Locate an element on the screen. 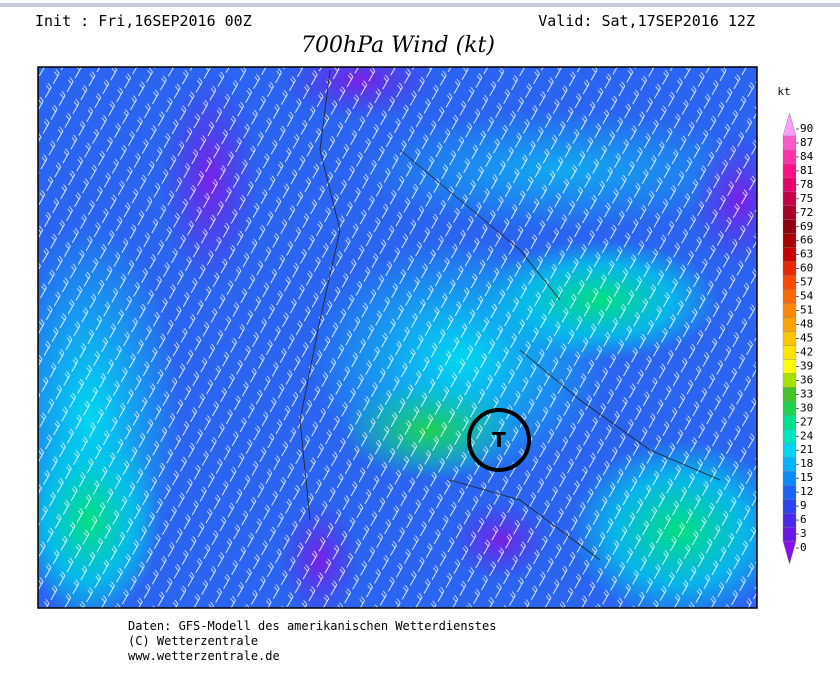 This screenshot has width=840, height=674. valid-time: Valid: Sat,17SEP2016 12Z is located at coordinates (646, 21).